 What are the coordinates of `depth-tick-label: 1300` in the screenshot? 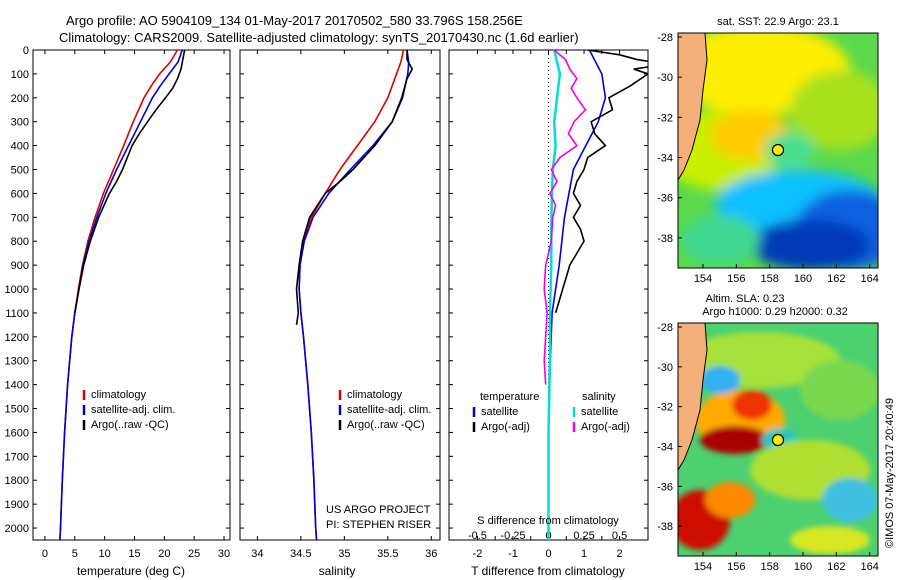 It's located at (17, 362).